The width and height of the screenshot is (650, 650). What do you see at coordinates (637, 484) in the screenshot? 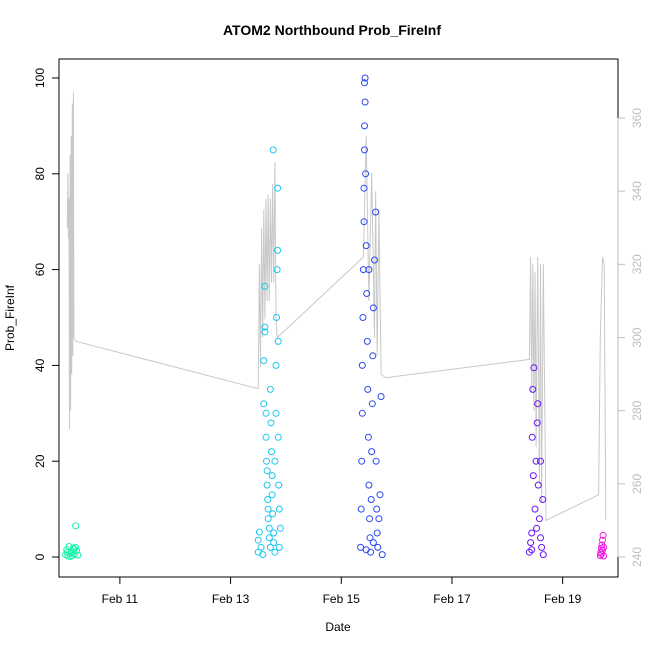
I see `y2-tick-label: 260` at bounding box center [637, 484].